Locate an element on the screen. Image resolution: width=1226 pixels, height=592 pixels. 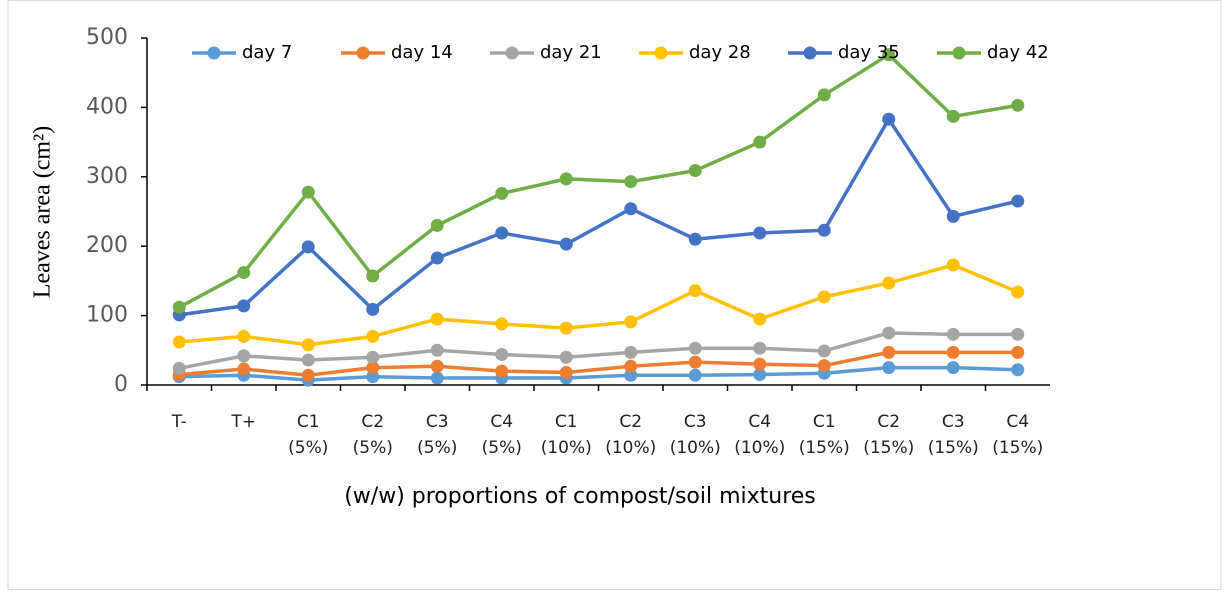
x-tick-label: C4 (5%) is located at coordinates (501, 435).